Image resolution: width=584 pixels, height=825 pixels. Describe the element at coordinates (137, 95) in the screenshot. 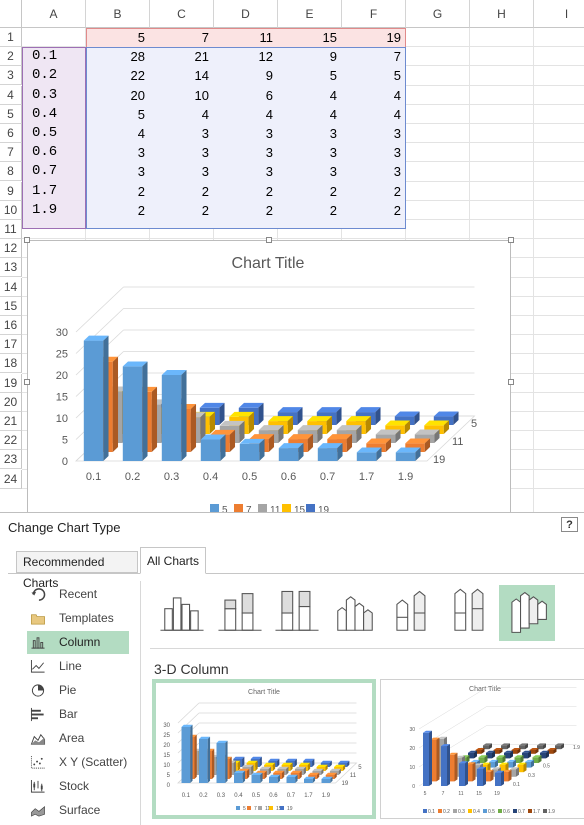

I see `cell: 20` at that location.